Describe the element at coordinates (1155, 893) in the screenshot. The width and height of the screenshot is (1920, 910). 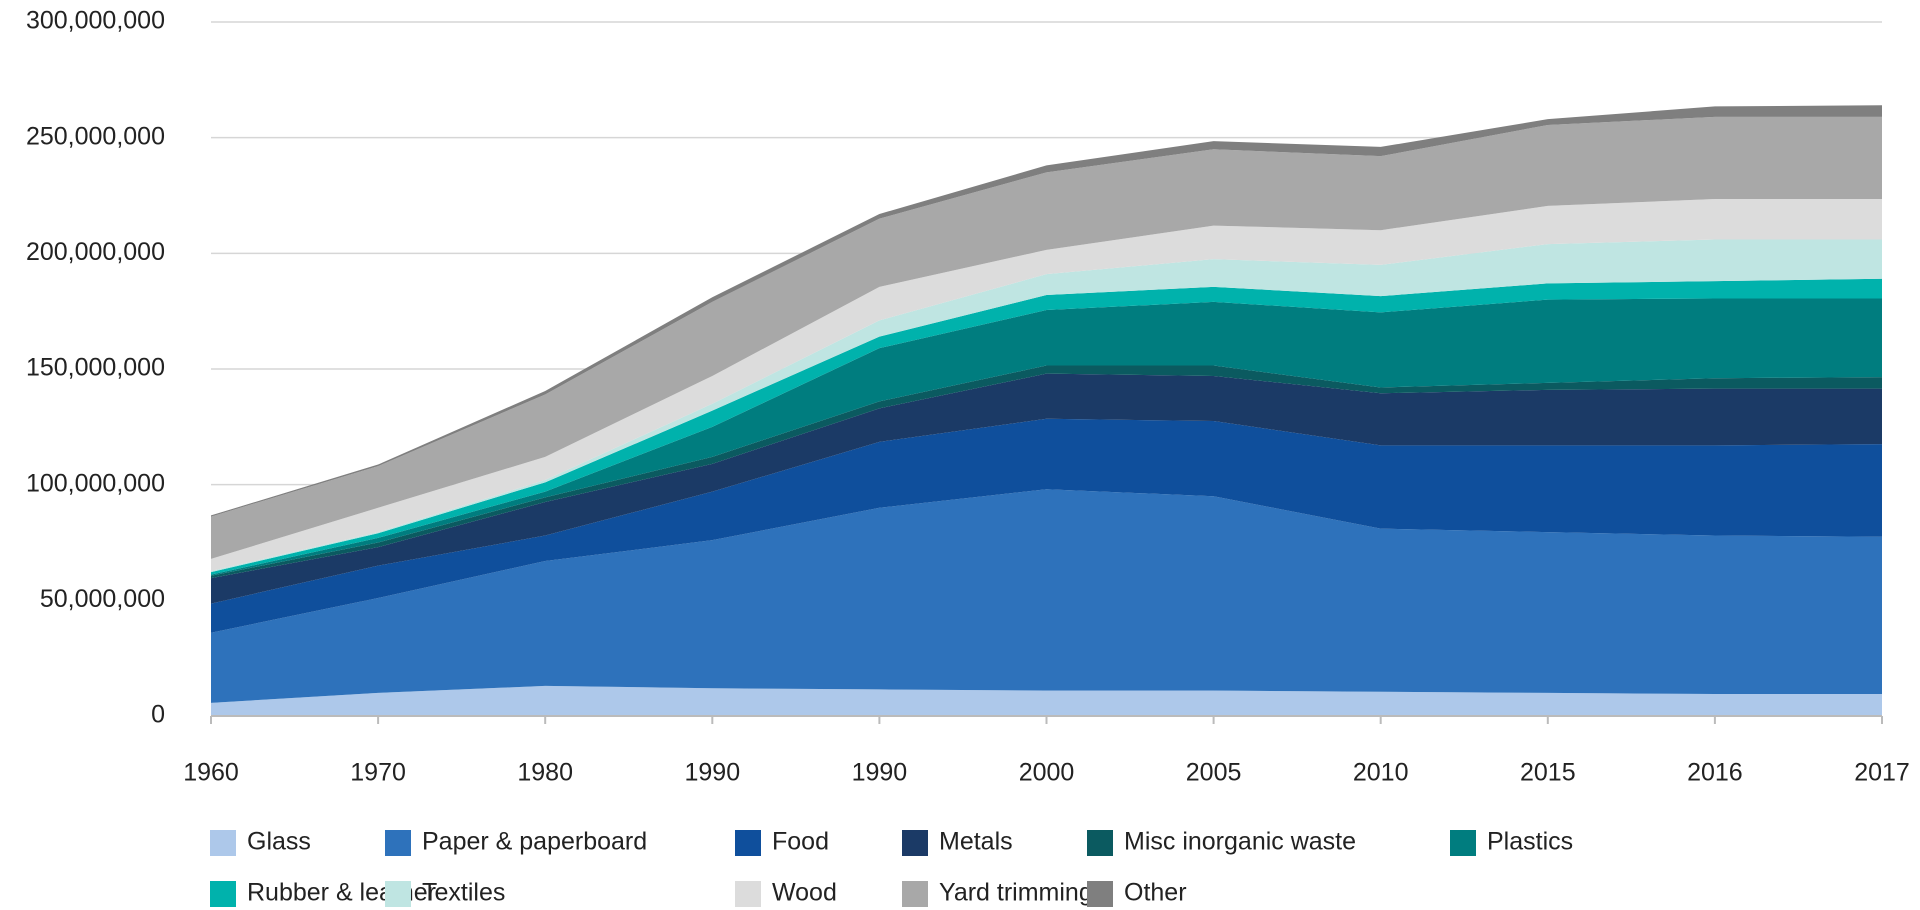
I see `legend-label: Other` at that location.